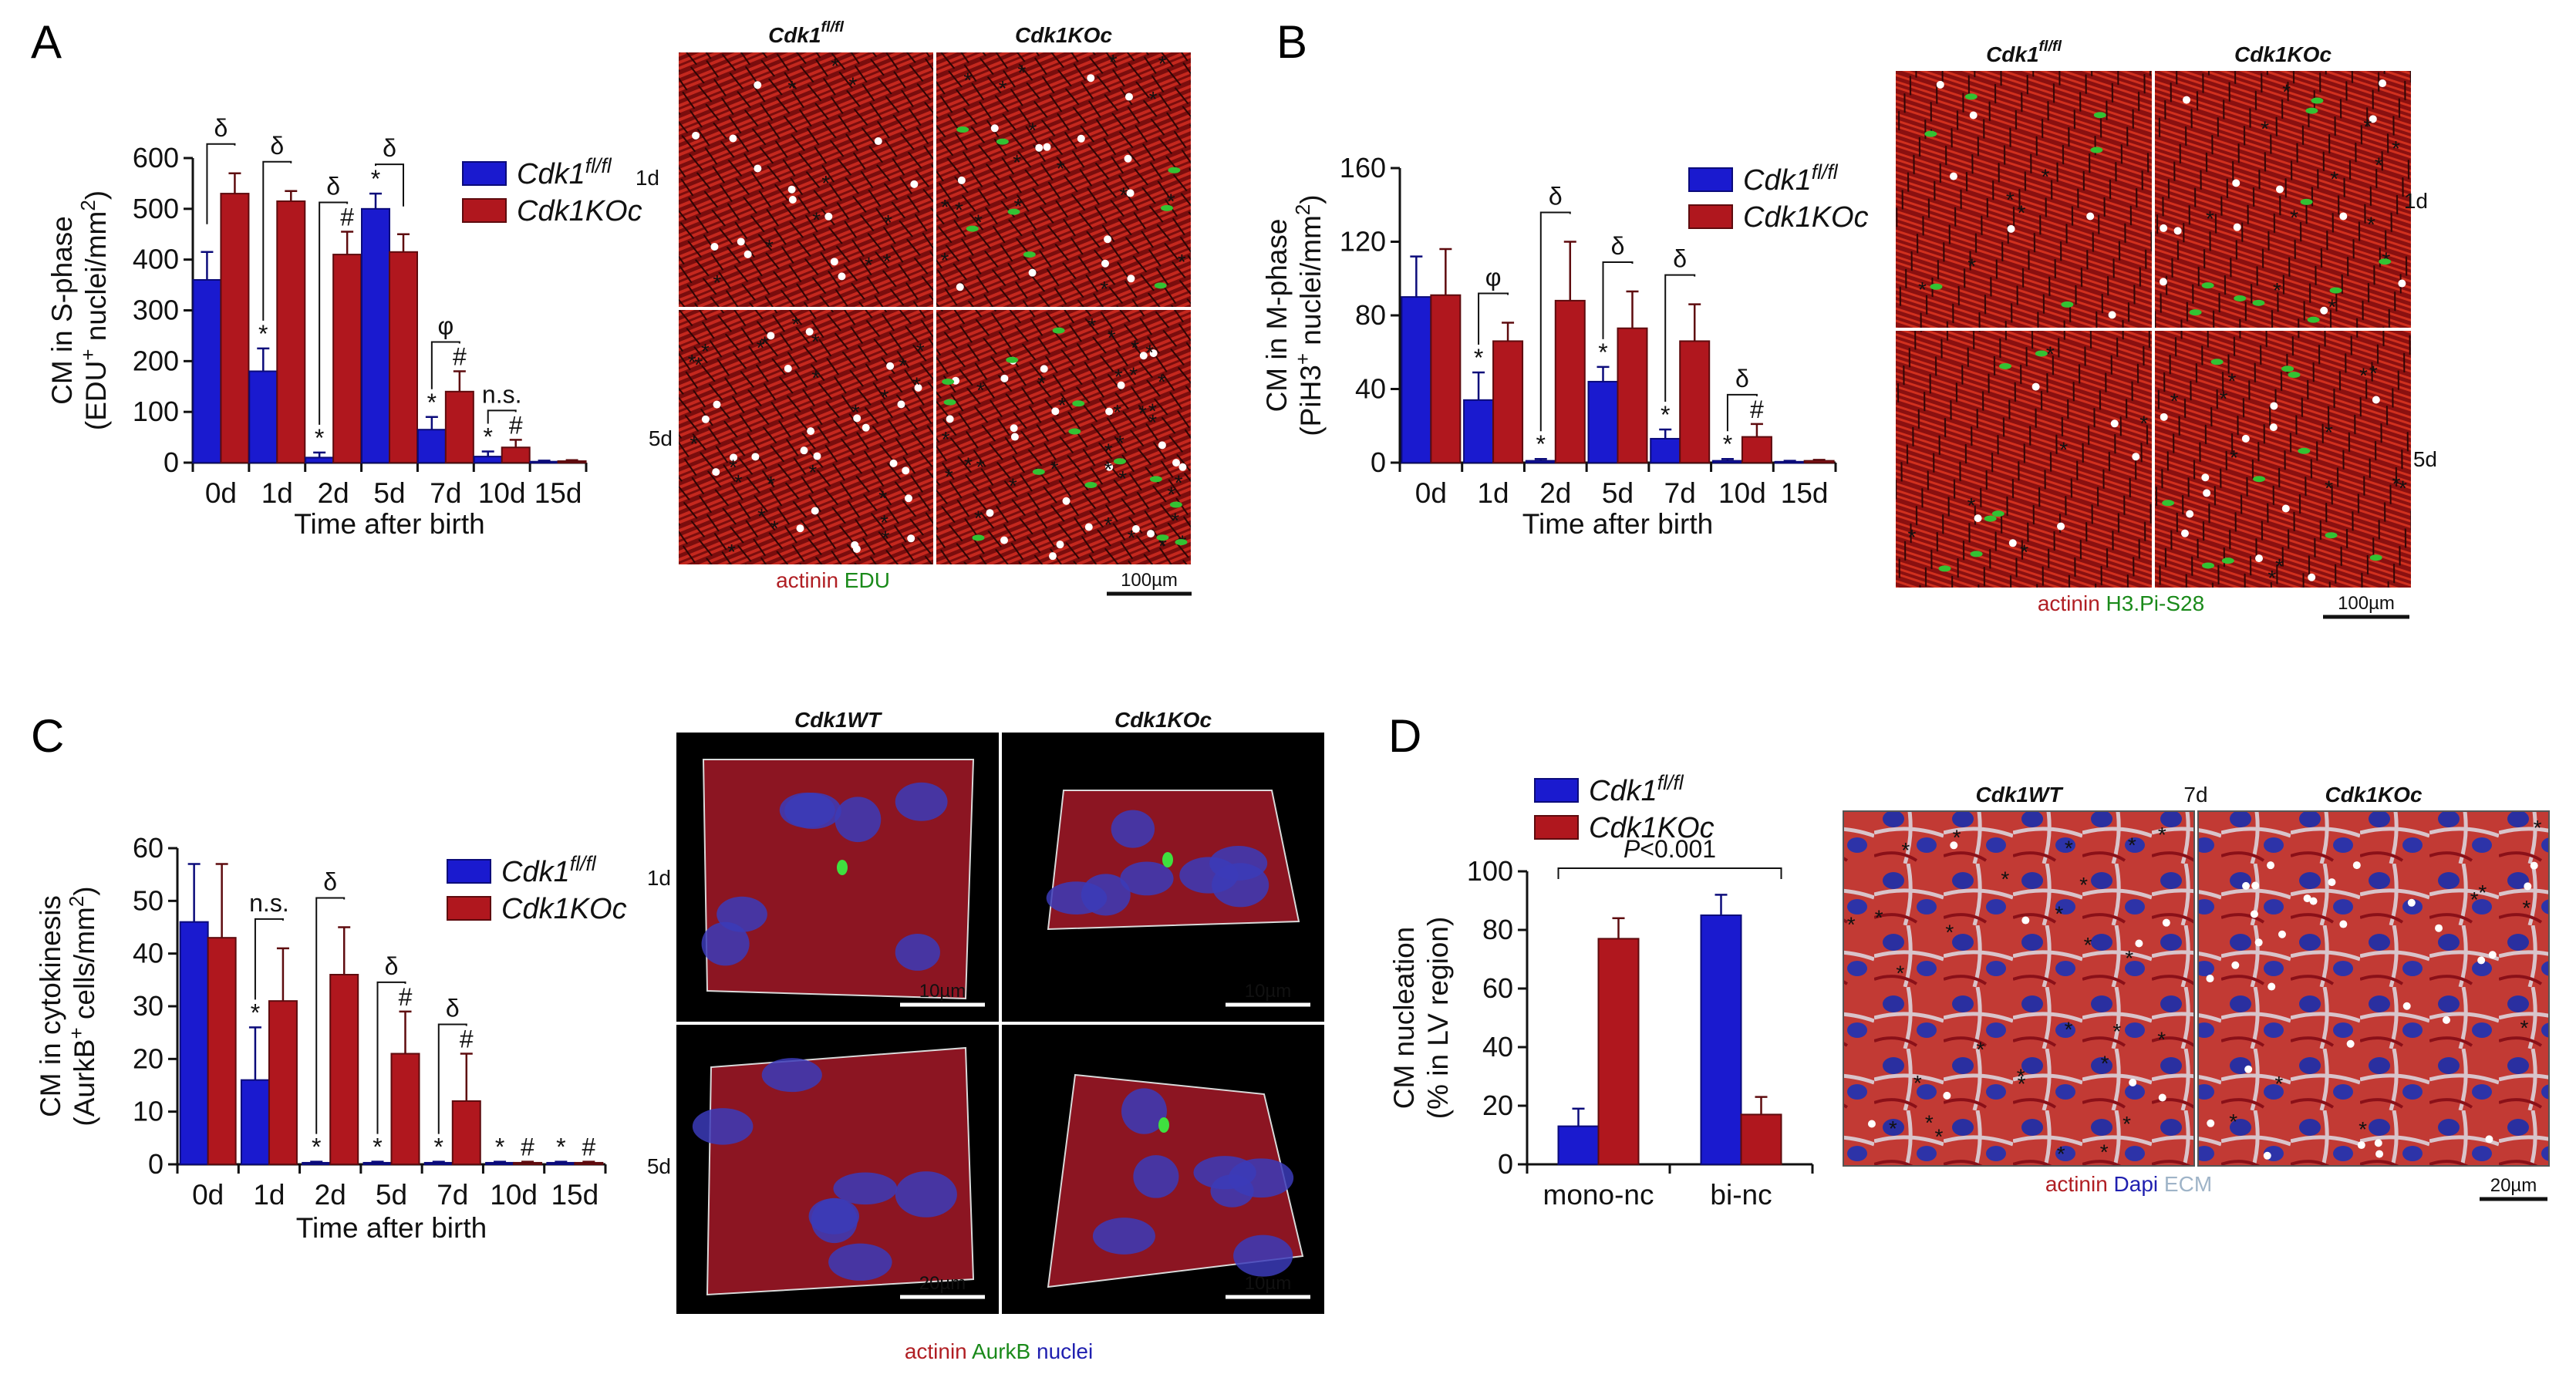 This screenshot has height=1381, width=2576. Describe the element at coordinates (1311, 199) in the screenshot. I see `y-axis-label-part: )` at that location.